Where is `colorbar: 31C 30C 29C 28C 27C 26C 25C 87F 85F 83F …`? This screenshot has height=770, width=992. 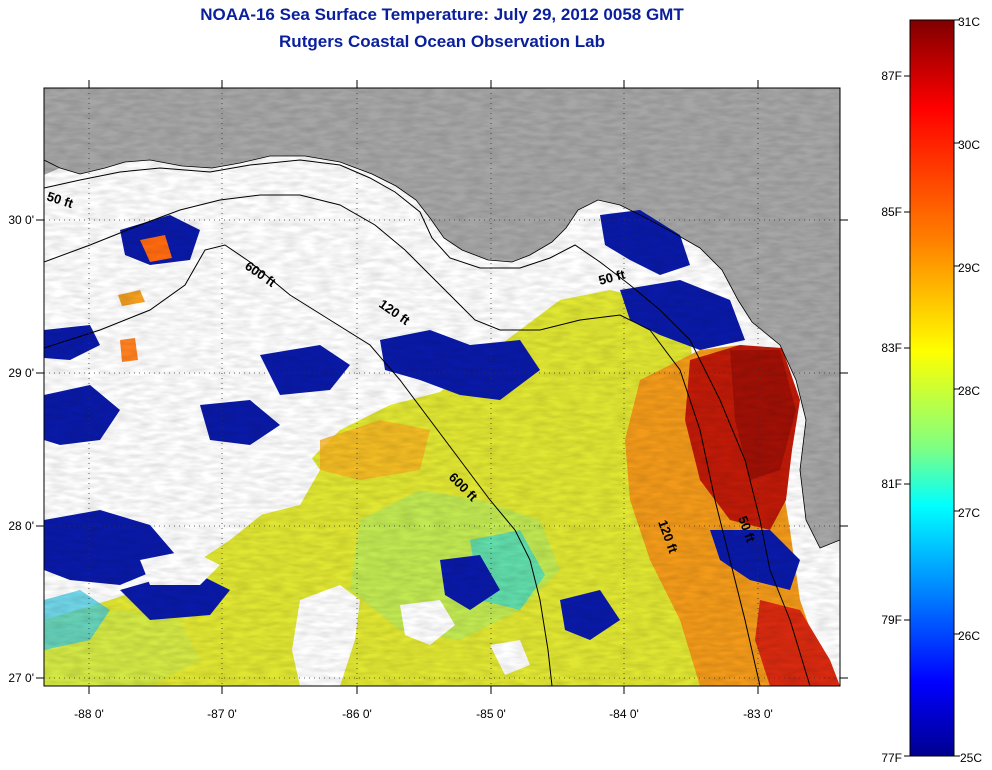 colorbar: 31C 30C 29C 28C 27C 26C 25C 87F 85F 83F … is located at coordinates (931, 390).